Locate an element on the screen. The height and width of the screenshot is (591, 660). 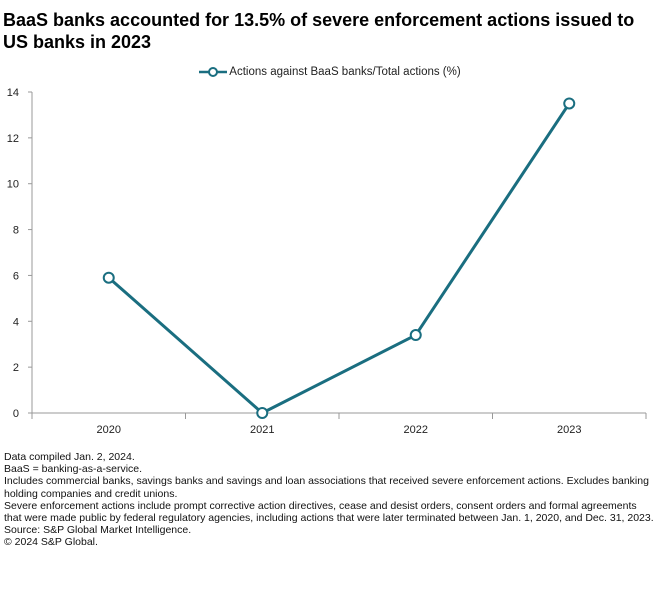
y-tick-label: 2 is located at coordinates (16, 368).